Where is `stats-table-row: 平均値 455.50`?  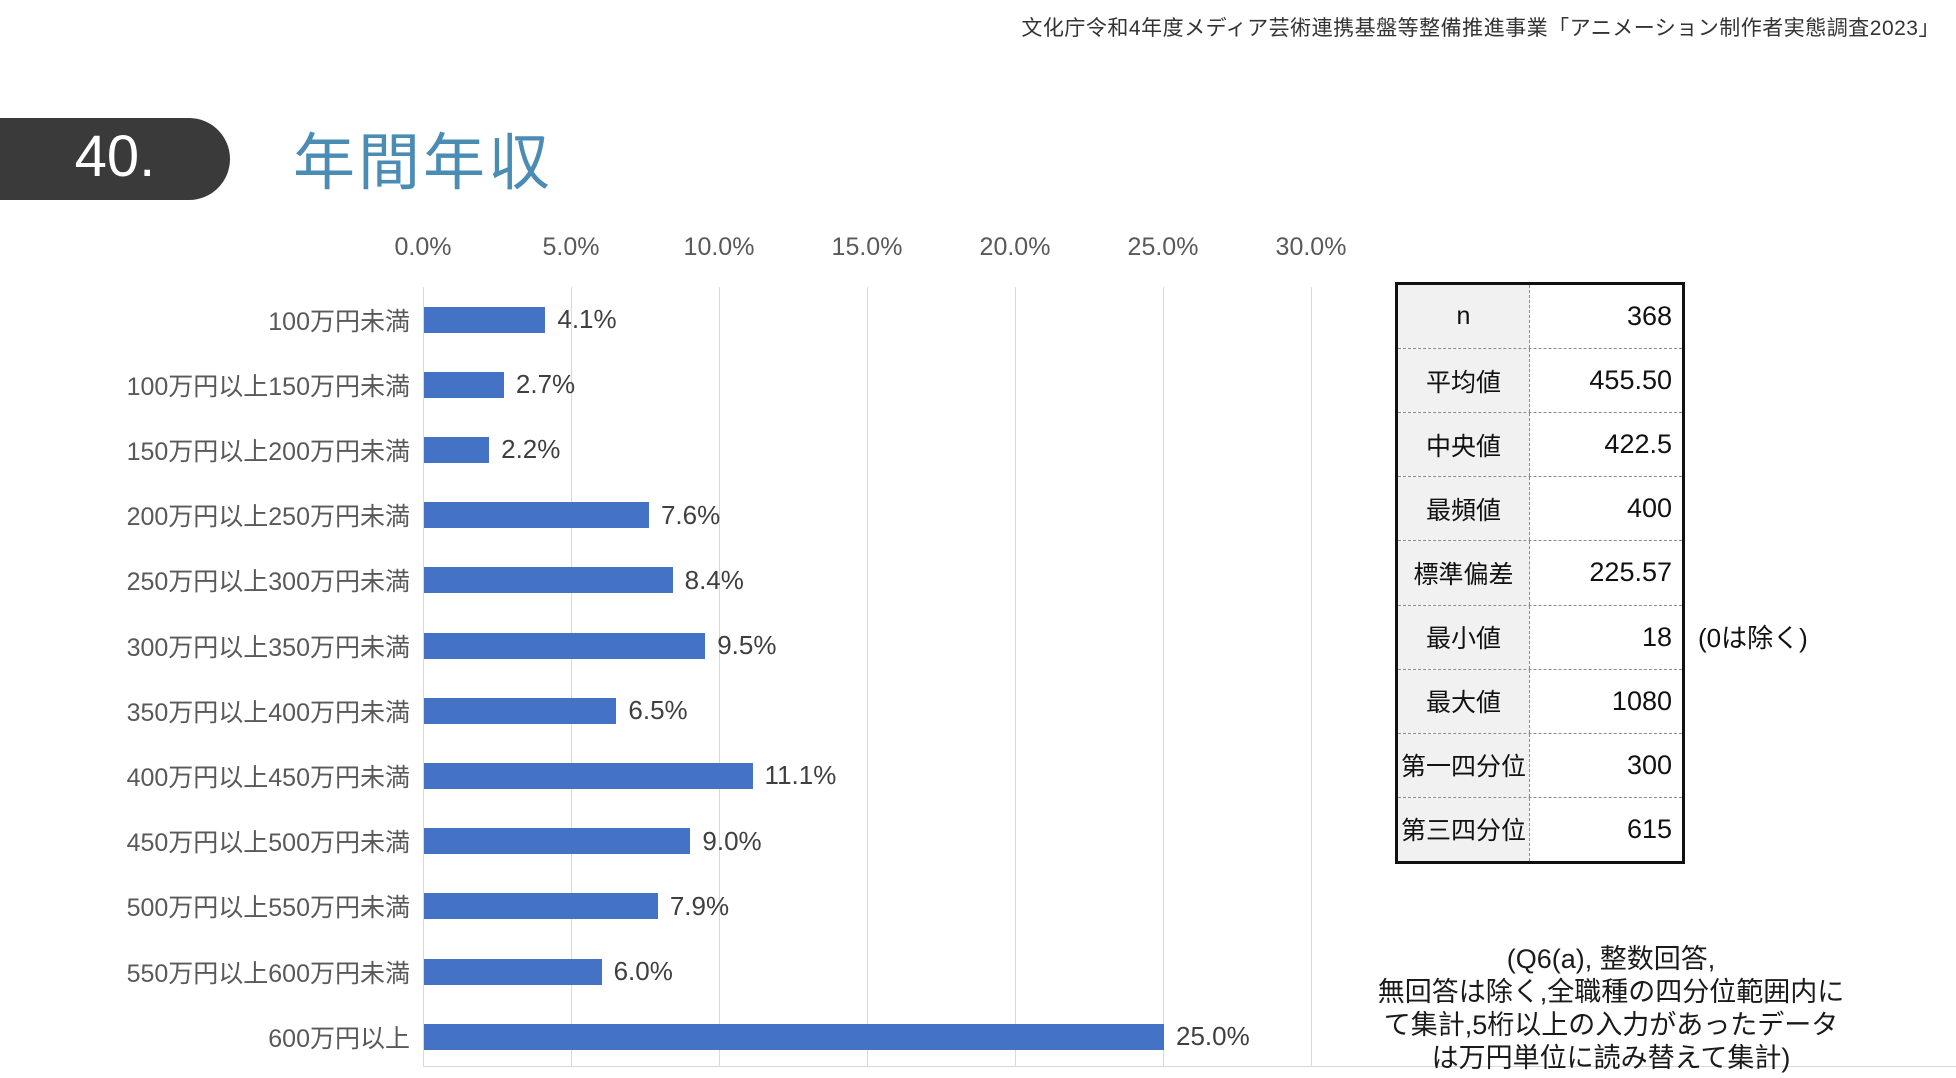 stats-table-row: 平均値 455.50 is located at coordinates (1540, 380).